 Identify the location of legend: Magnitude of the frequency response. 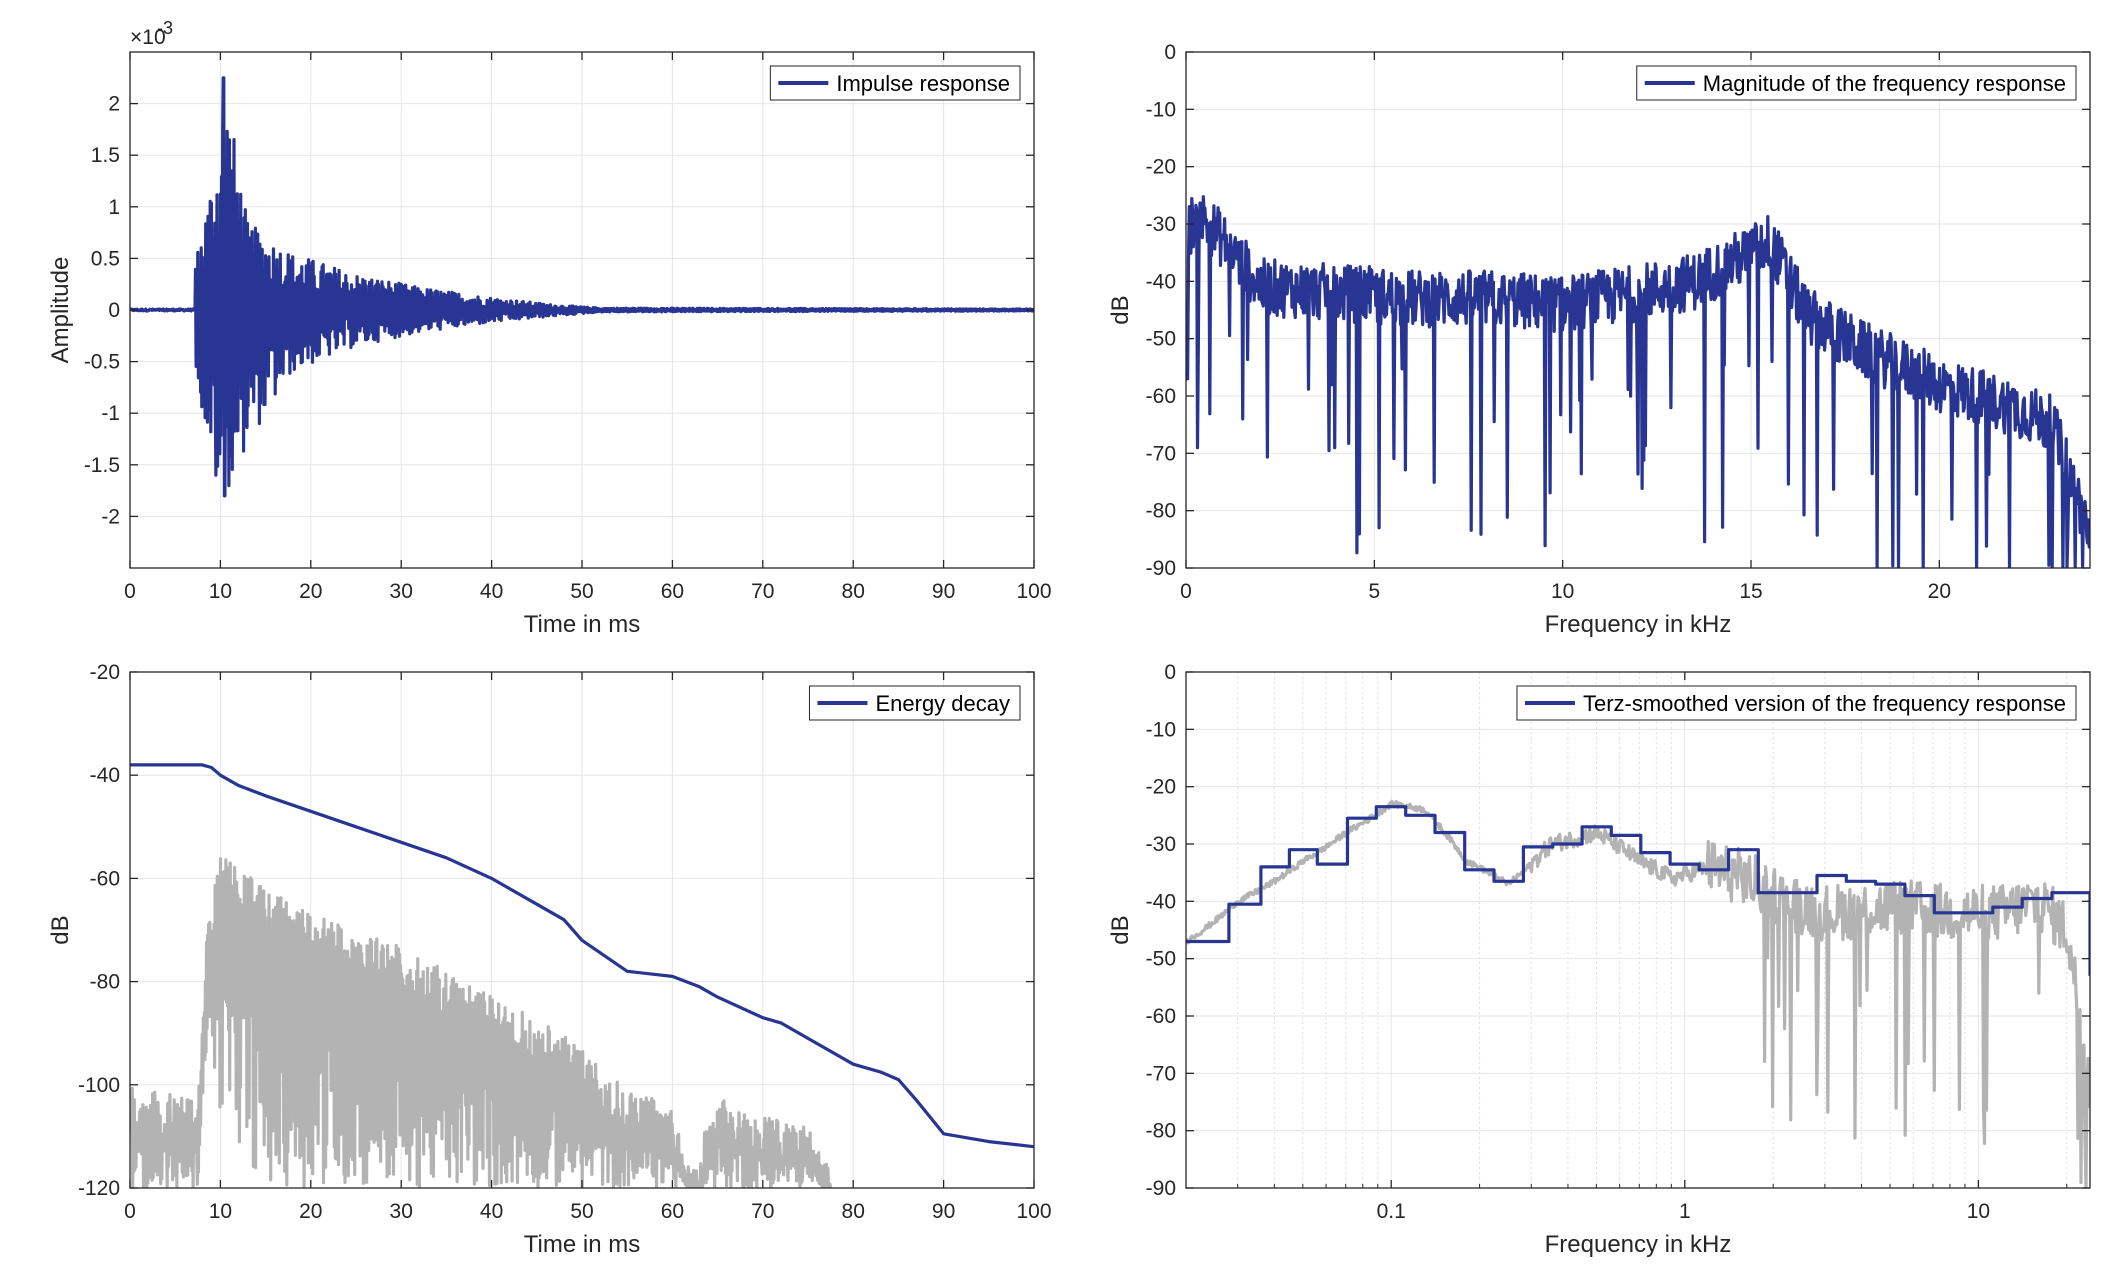
(1856, 83).